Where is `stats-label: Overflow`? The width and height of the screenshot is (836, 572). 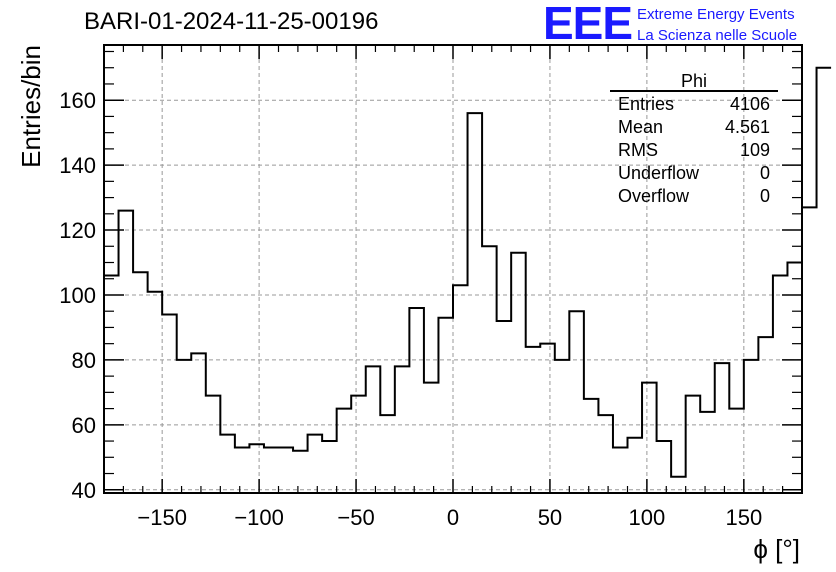 stats-label: Overflow is located at coordinates (654, 196).